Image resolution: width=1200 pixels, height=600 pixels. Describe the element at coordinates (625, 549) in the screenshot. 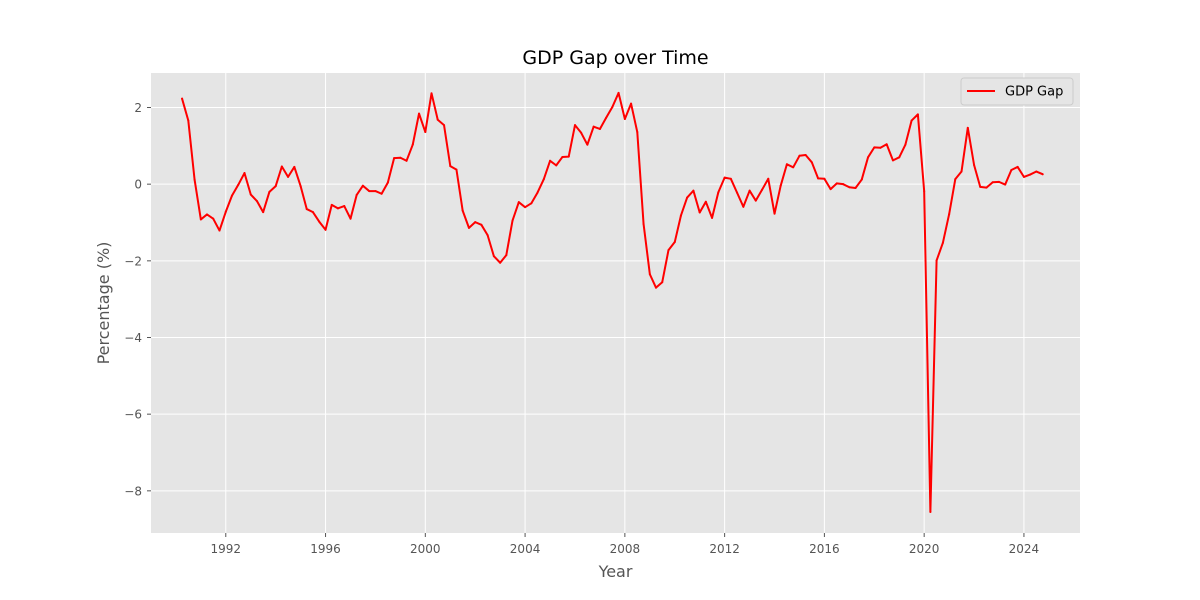

I see `x-tick-label: 2008` at that location.